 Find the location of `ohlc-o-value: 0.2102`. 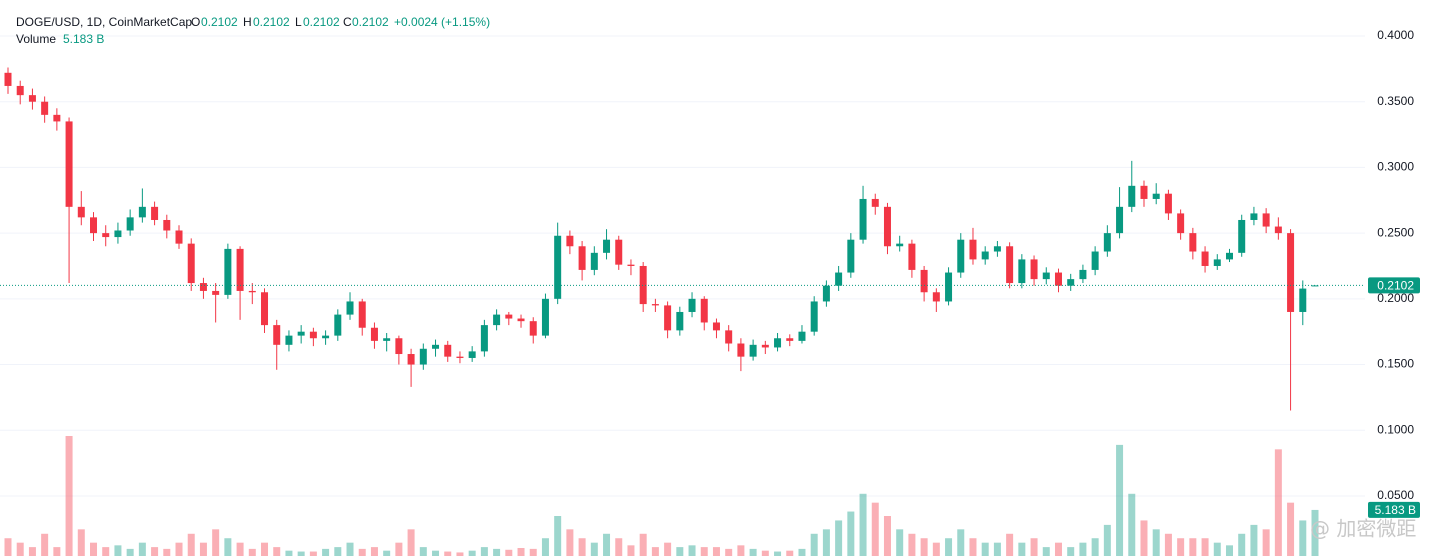

ohlc-o-value: 0.2102 is located at coordinates (219, 22).